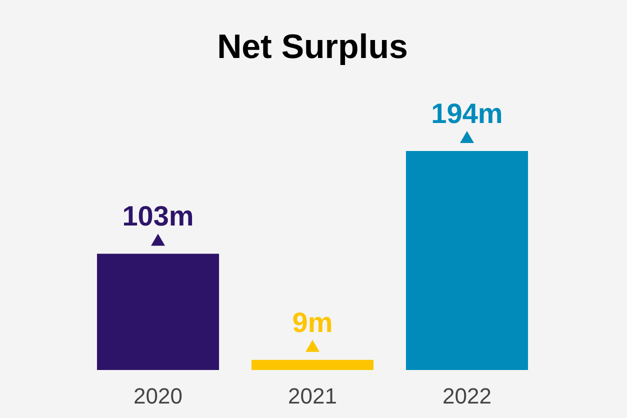 This screenshot has height=418, width=627. I want to click on data-label: 9m, so click(312, 322).